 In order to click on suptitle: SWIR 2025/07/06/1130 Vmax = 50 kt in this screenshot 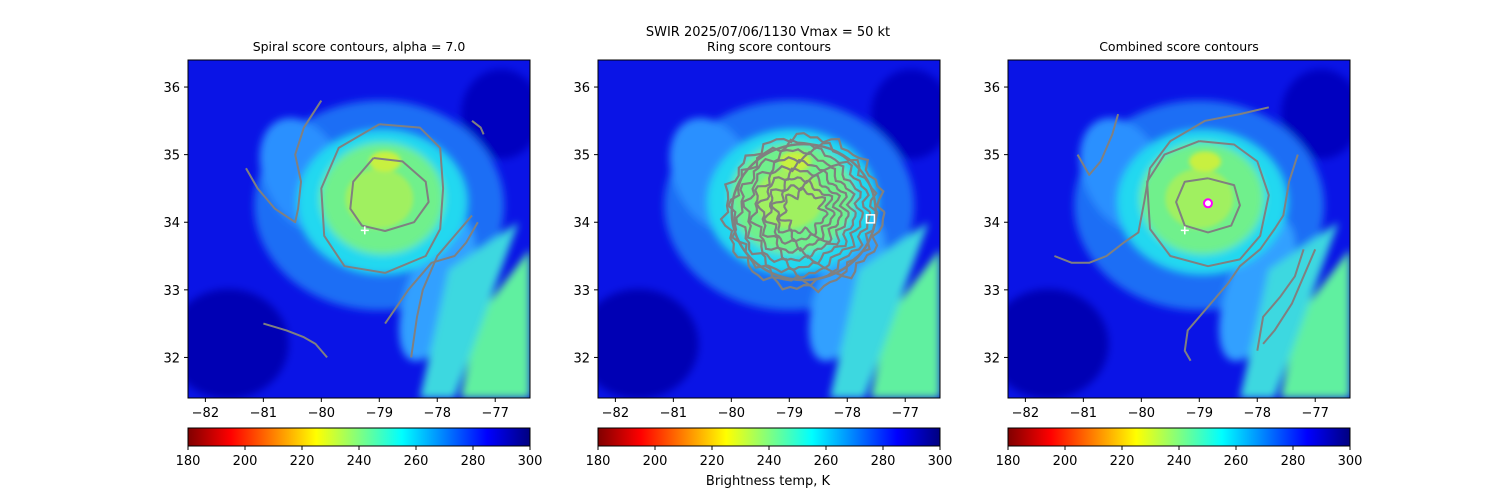, I will do `click(768, 32)`.